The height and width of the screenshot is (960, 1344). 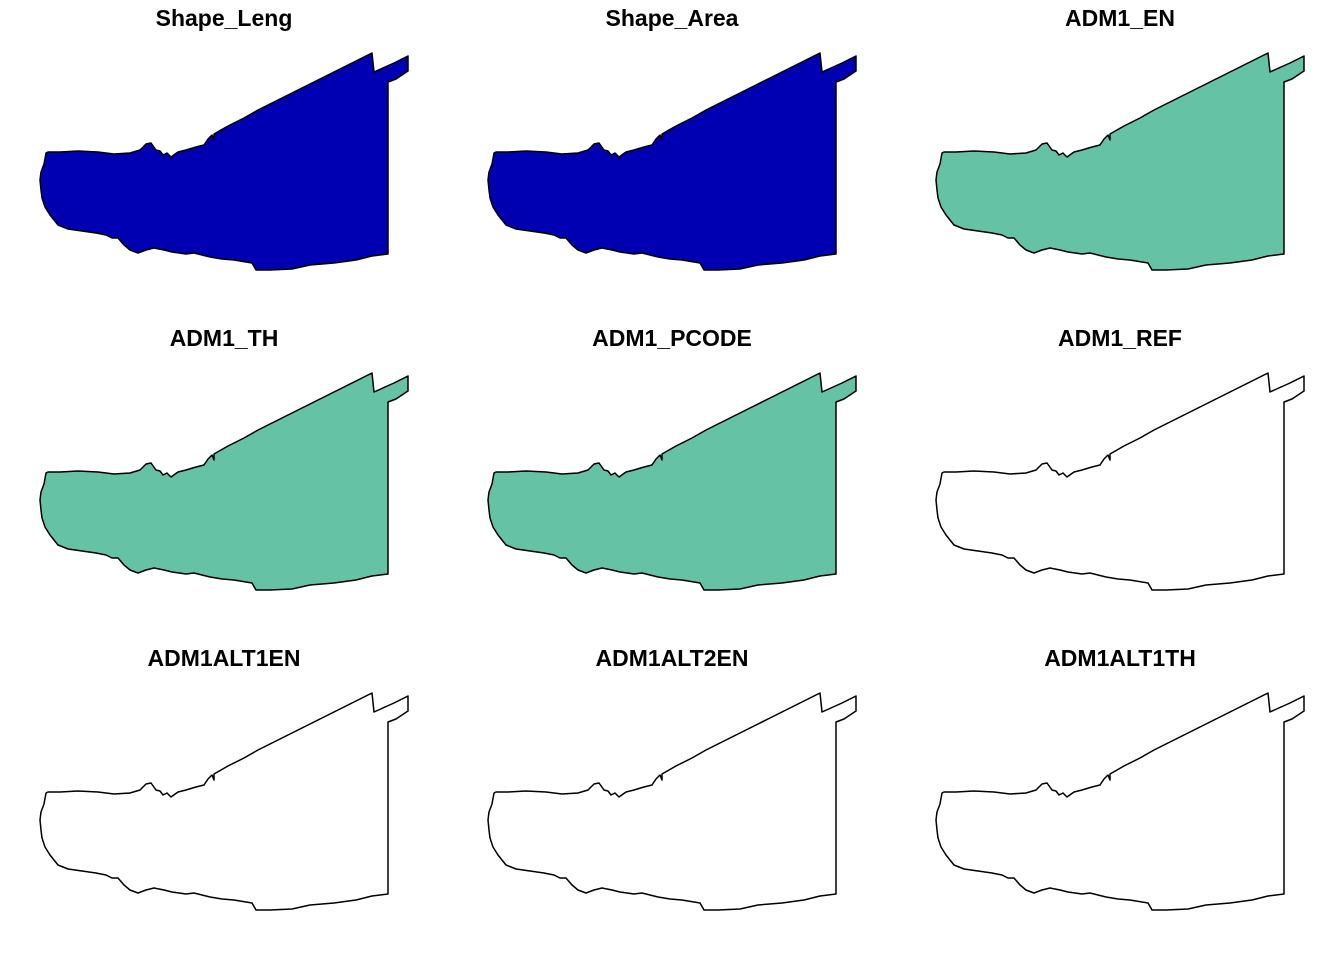 I want to click on panel-title: ADM1_REF, so click(x=1120, y=338).